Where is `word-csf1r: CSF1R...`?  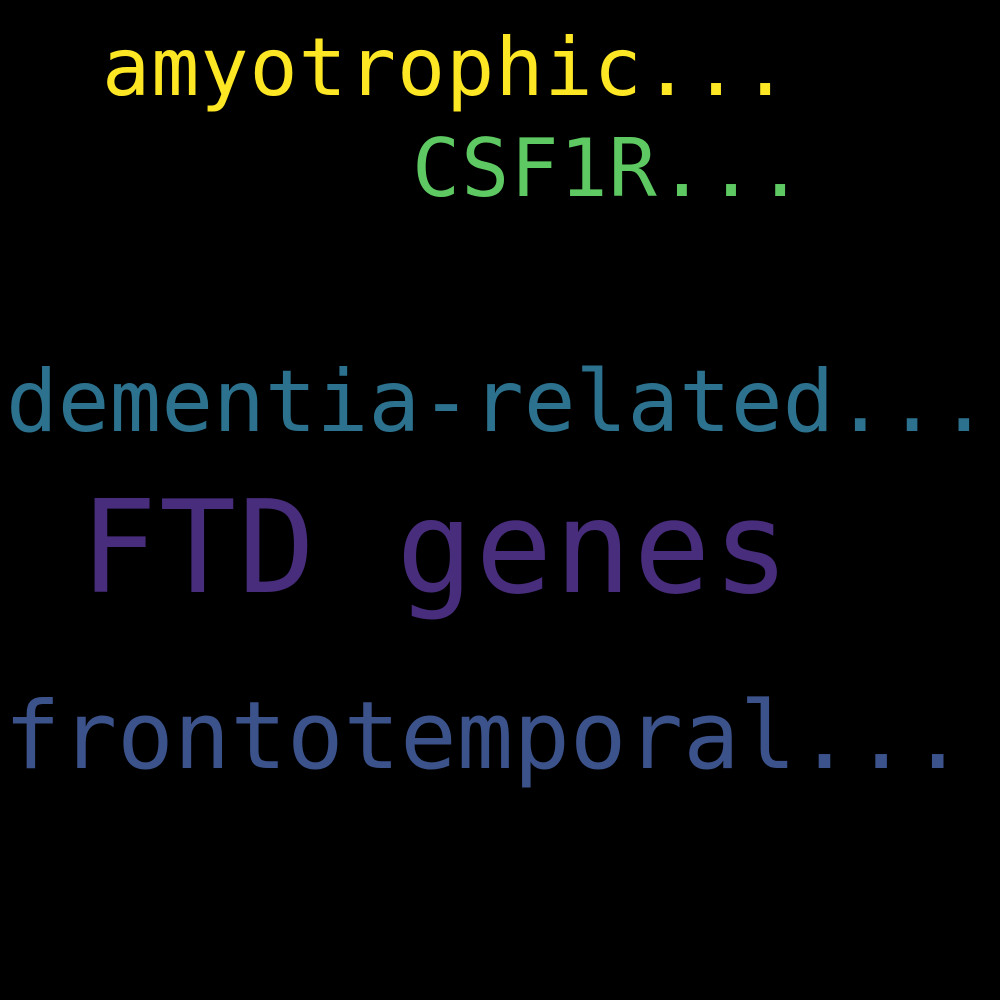 word-csf1r: CSF1R... is located at coordinates (609, 168).